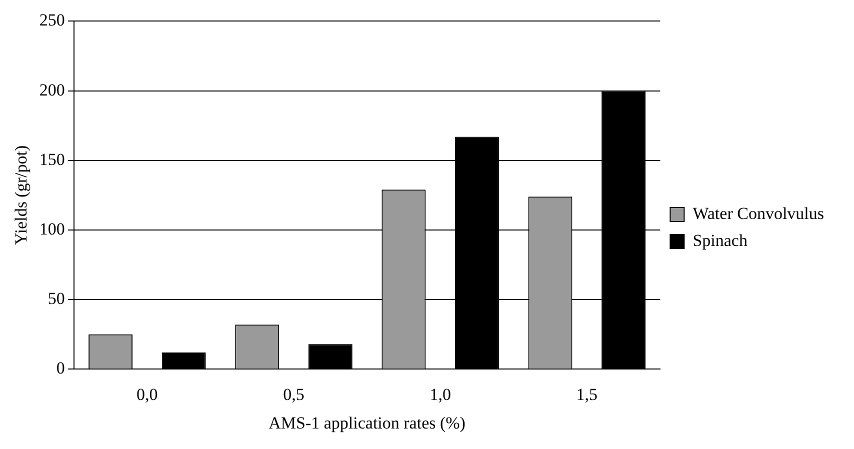 The height and width of the screenshot is (449, 854). Describe the element at coordinates (293, 394) in the screenshot. I see `x-tick-label: 0,5` at that location.